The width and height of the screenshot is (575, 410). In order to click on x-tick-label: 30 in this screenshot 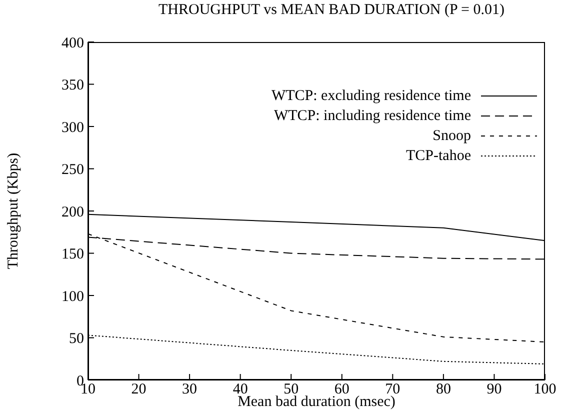, I will do `click(190, 390)`.